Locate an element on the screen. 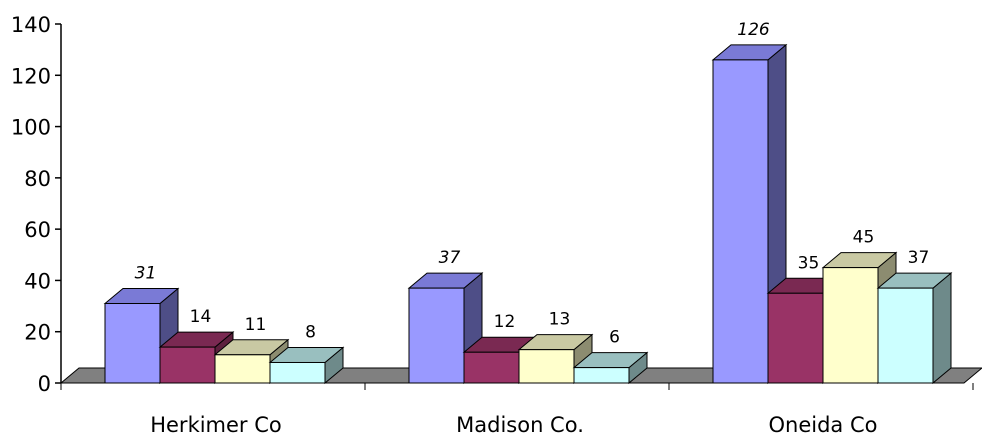 Image resolution: width=982 pixels, height=441 pixels. y-tick-label: 100 is located at coordinates (31, 128).